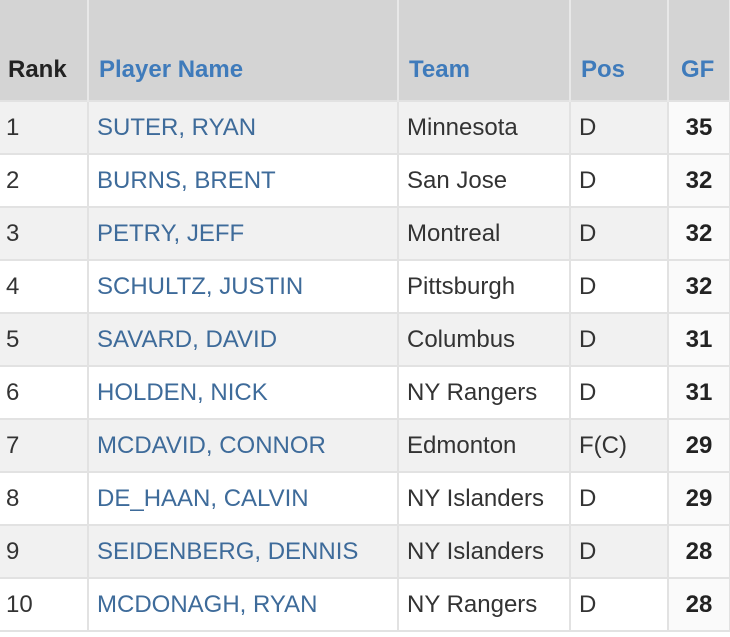 The height and width of the screenshot is (637, 730). I want to click on team-cell: Columbus, so click(484, 339).